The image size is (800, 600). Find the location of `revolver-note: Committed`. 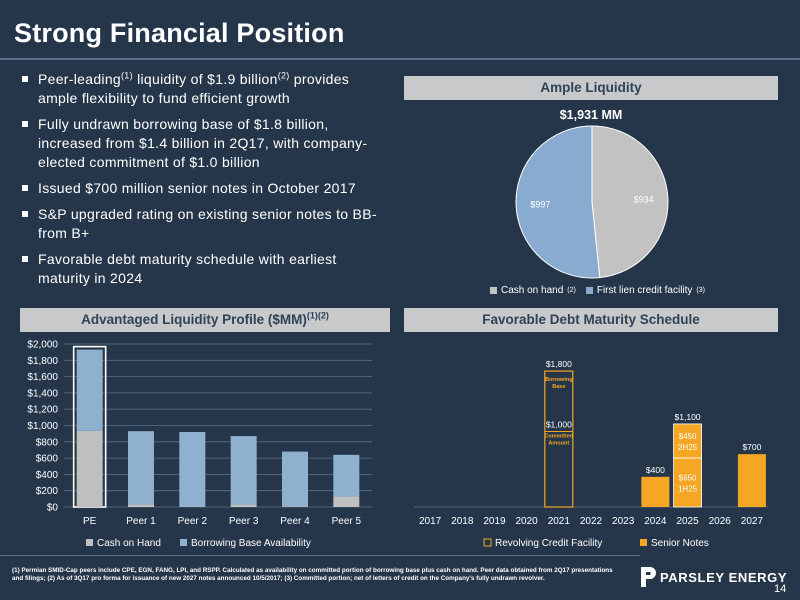

revolver-note: Committed is located at coordinates (558, 437).